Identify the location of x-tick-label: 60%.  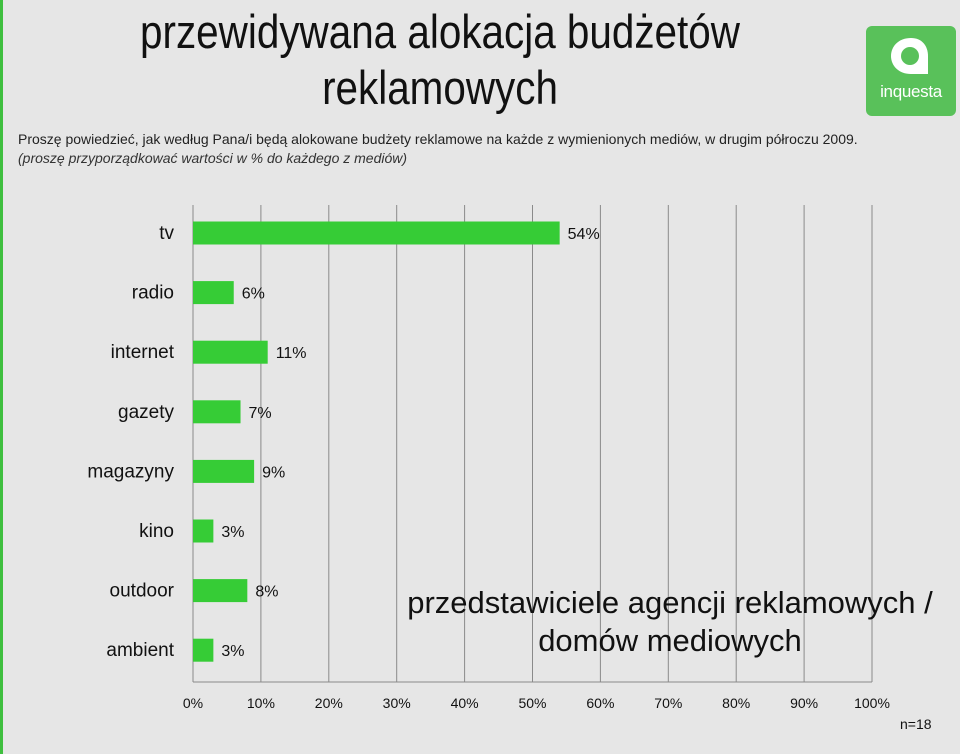
(600, 703).